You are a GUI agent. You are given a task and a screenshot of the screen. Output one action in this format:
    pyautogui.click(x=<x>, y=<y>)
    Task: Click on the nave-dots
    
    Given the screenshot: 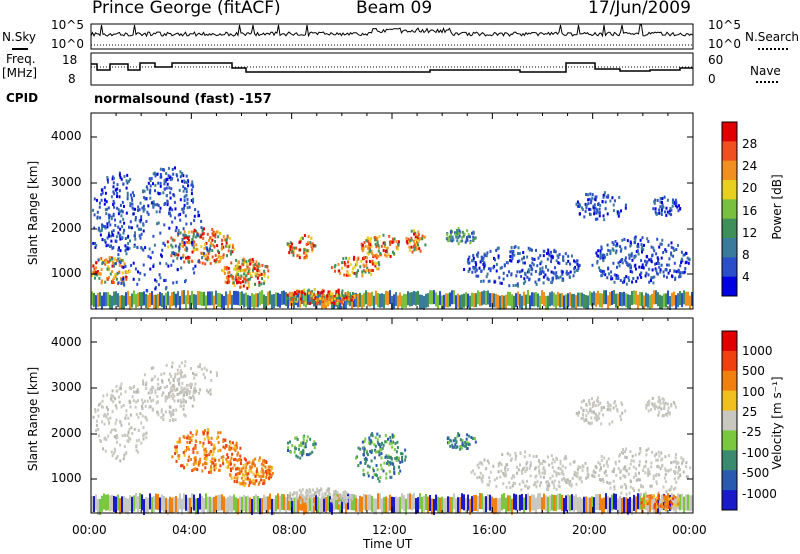 What is the action you would take?
    pyautogui.click(x=767, y=82)
    